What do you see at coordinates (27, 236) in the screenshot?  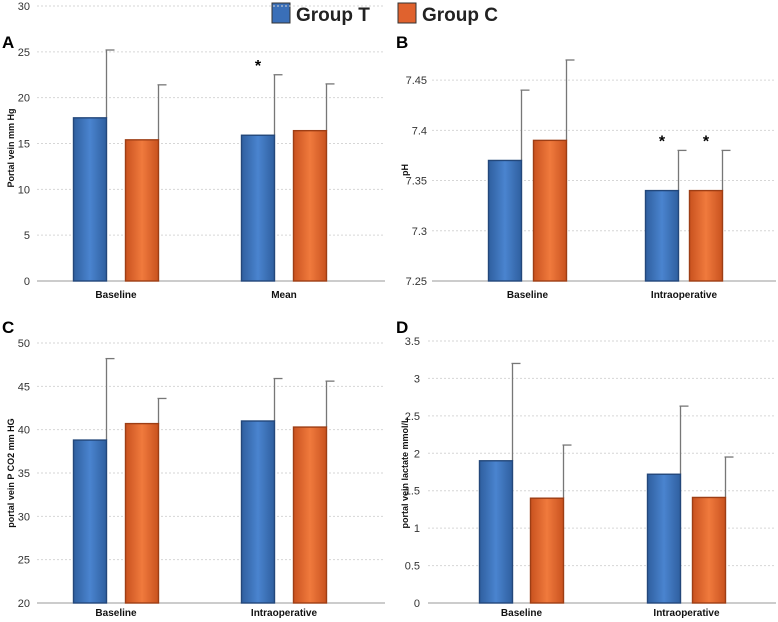 I see `y-tick-label-a-1: 5` at bounding box center [27, 236].